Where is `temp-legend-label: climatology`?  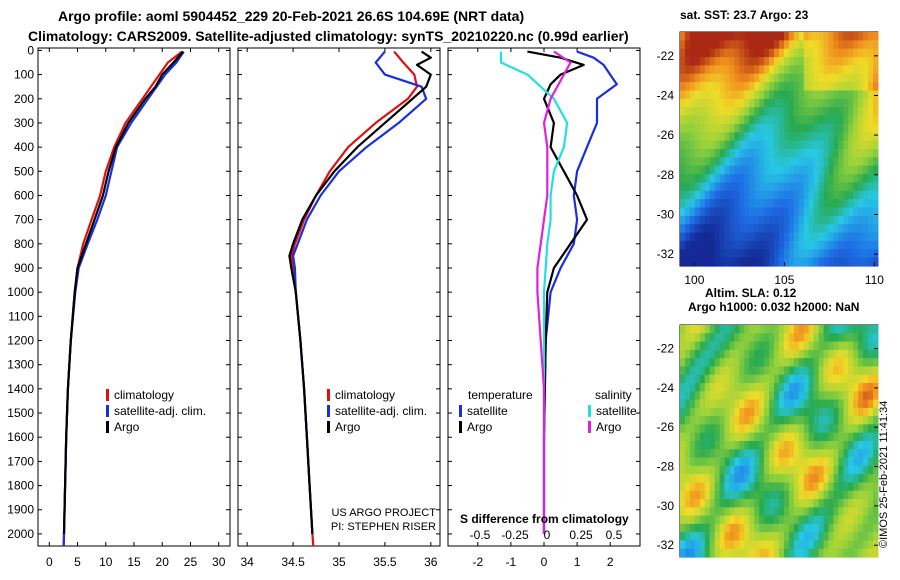 temp-legend-label: climatology is located at coordinates (144, 395).